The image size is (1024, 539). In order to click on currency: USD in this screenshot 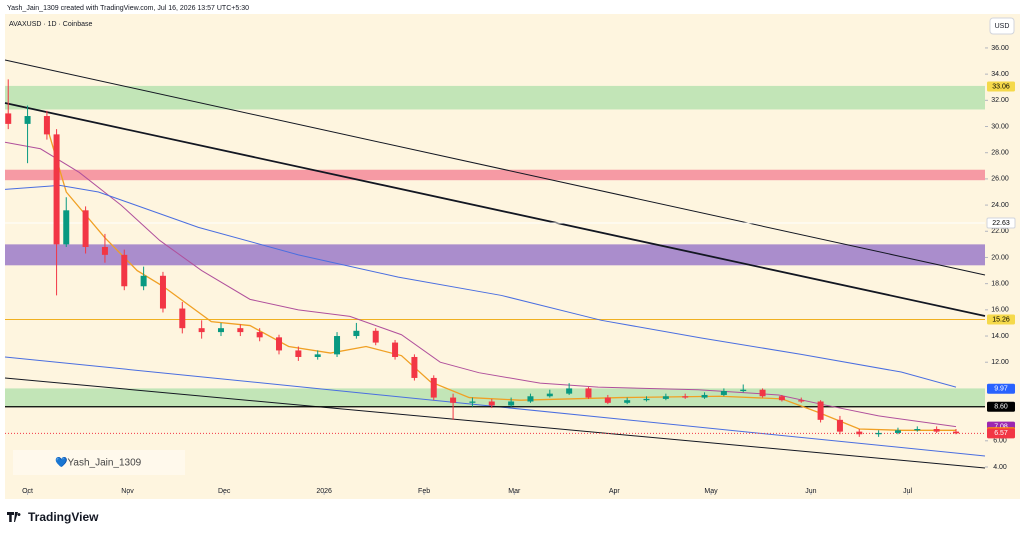, I will do `click(1002, 26)`.